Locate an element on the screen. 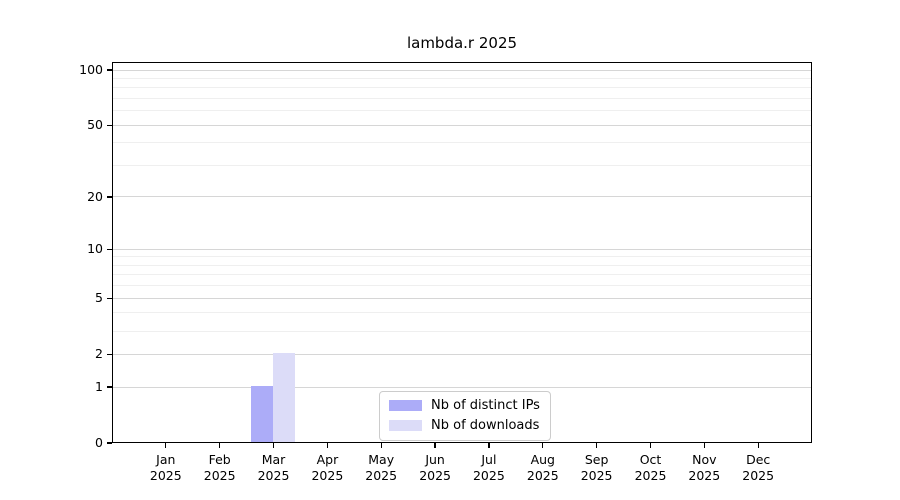 The height and width of the screenshot is (500, 900). bar-nb-of-distinct-ips-mar is located at coordinates (262, 414).